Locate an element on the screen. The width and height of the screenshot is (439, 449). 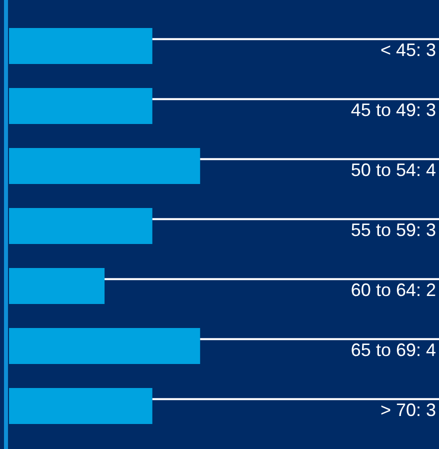
data-label: 45 to 49: 3 is located at coordinates (393, 110).